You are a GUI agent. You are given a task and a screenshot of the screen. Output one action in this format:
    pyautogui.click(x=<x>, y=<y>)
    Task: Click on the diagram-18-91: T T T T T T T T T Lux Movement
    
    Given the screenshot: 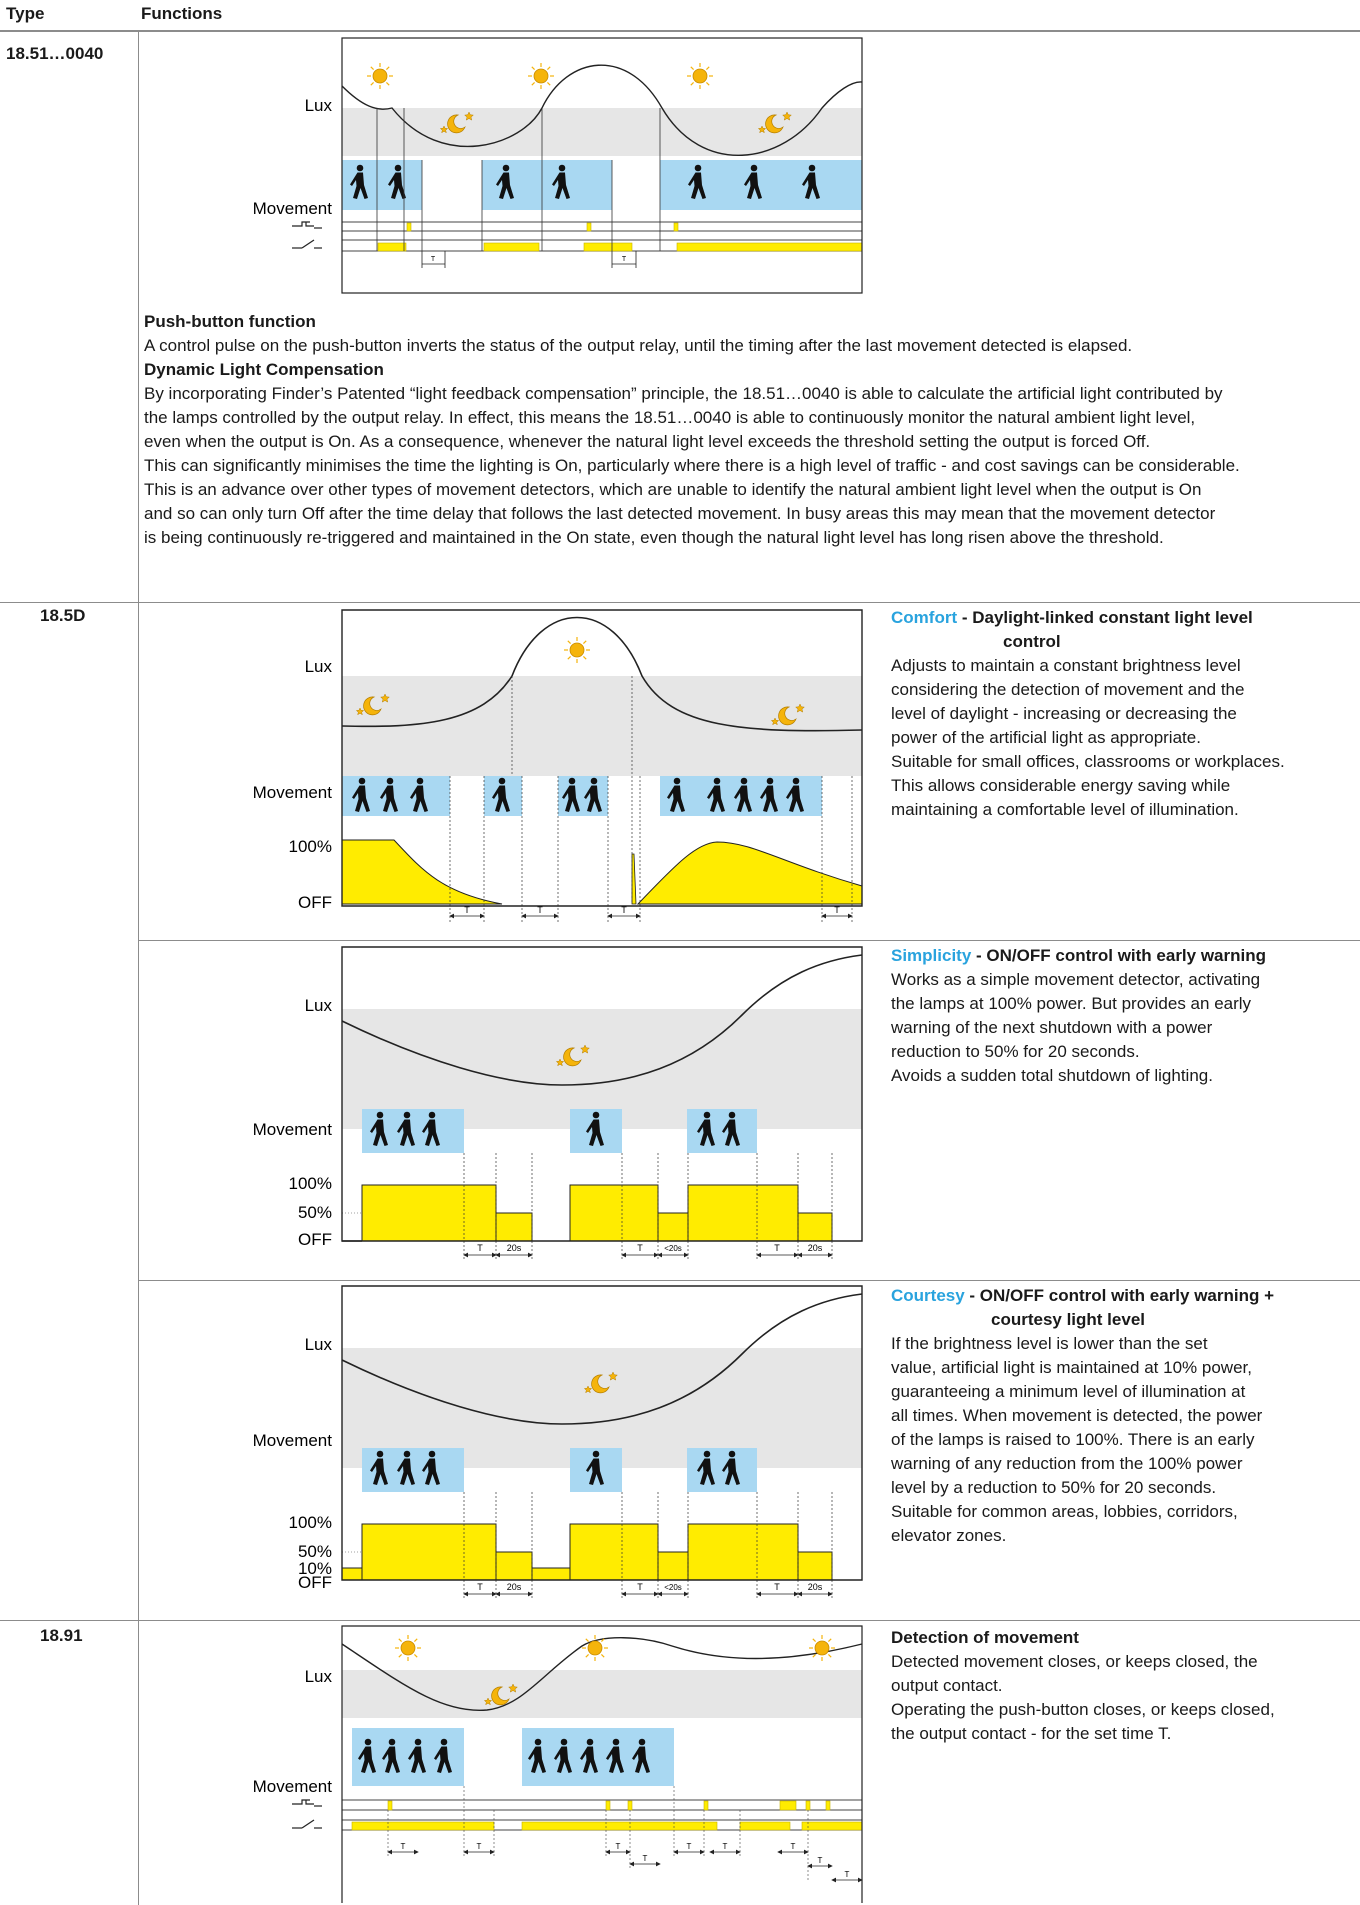 What is the action you would take?
    pyautogui.click(x=558, y=1764)
    